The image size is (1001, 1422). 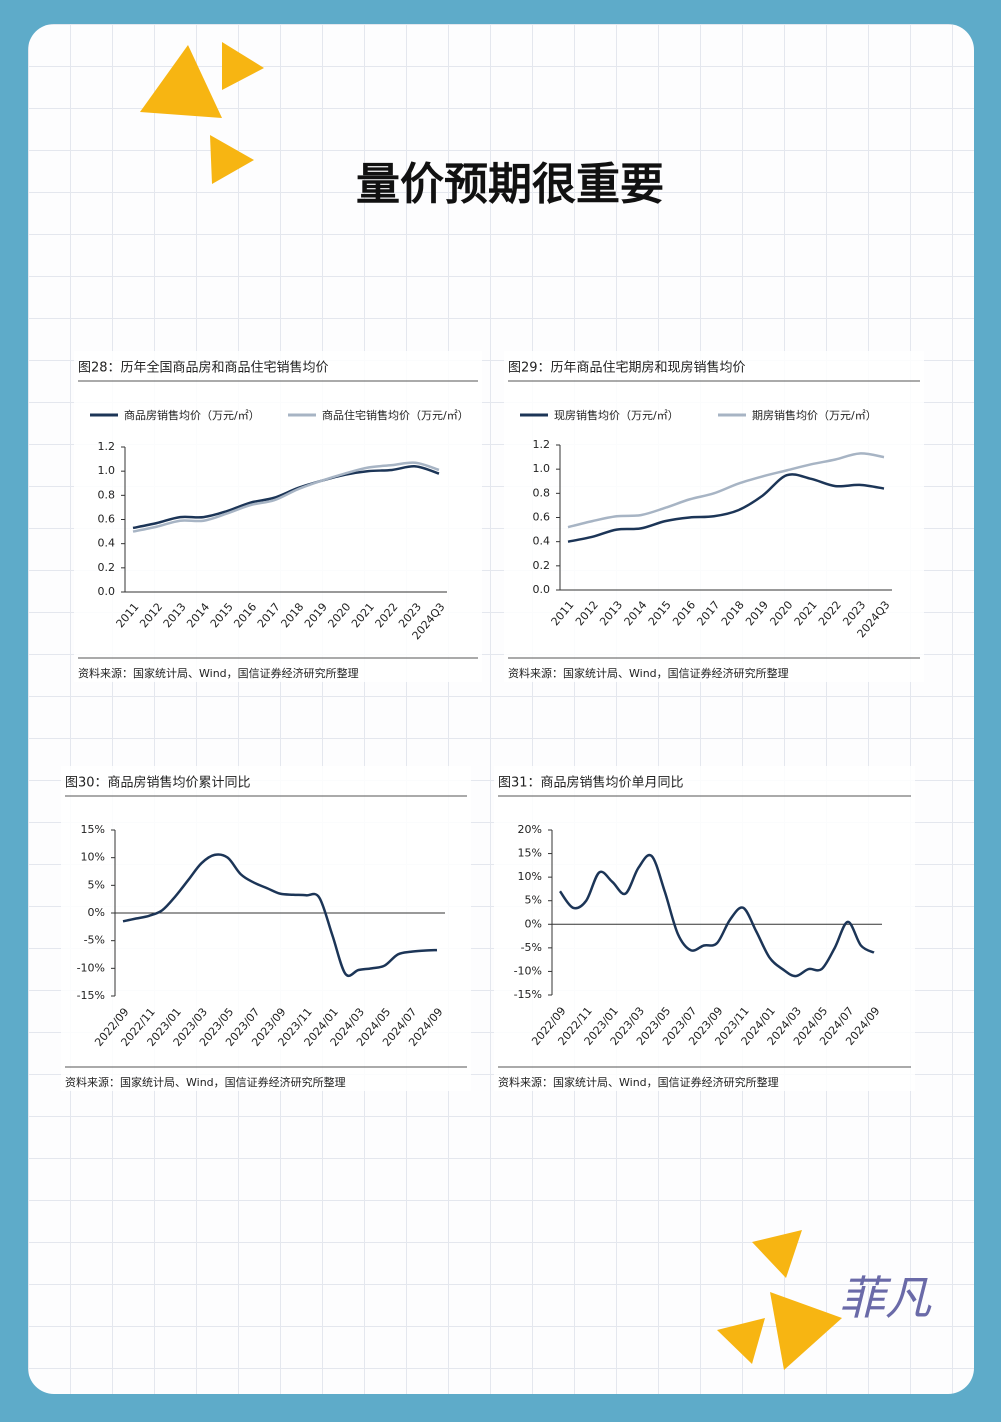 I want to click on legend-label: 商品房销售均价（万元/㎡）, so click(x=192, y=415).